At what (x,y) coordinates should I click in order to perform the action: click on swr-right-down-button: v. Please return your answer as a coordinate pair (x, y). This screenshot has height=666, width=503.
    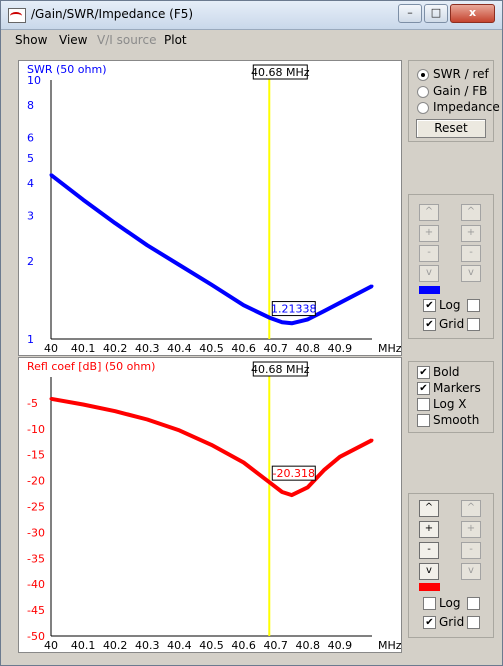
    Looking at the image, I should click on (471, 273).